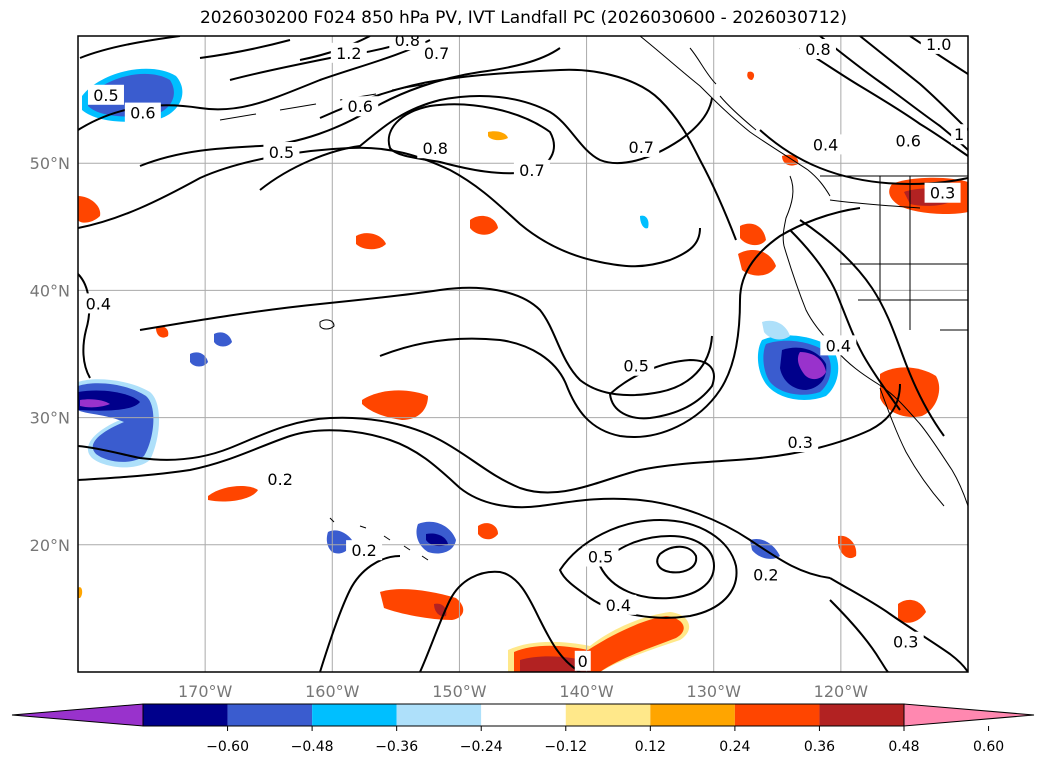  I want to click on lon-tick-label: 120°W, so click(841, 691).